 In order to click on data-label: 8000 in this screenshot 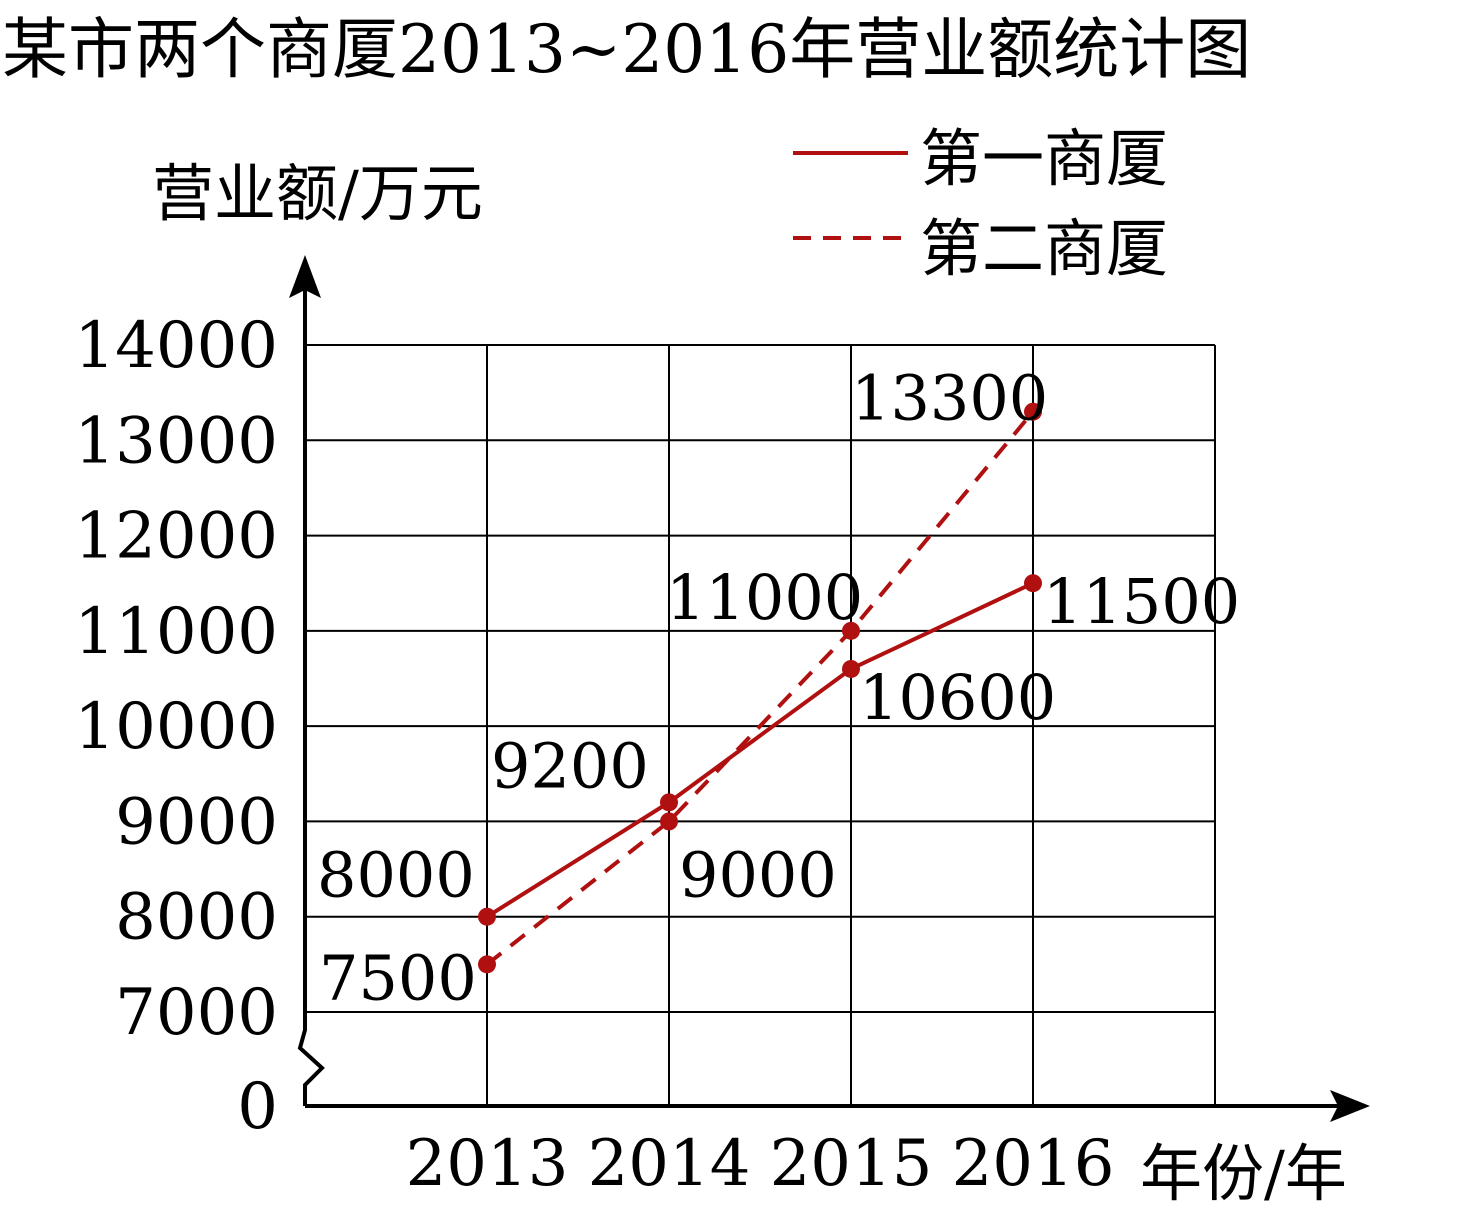, I will do `click(396, 875)`.